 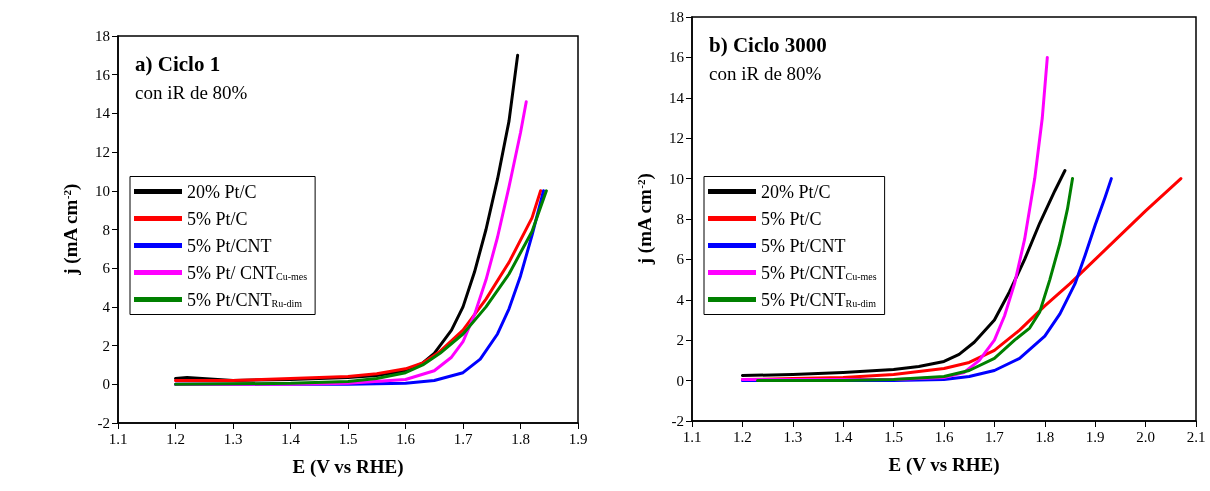 I want to click on text: b) Ciclo 3000, so click(x=768, y=44).